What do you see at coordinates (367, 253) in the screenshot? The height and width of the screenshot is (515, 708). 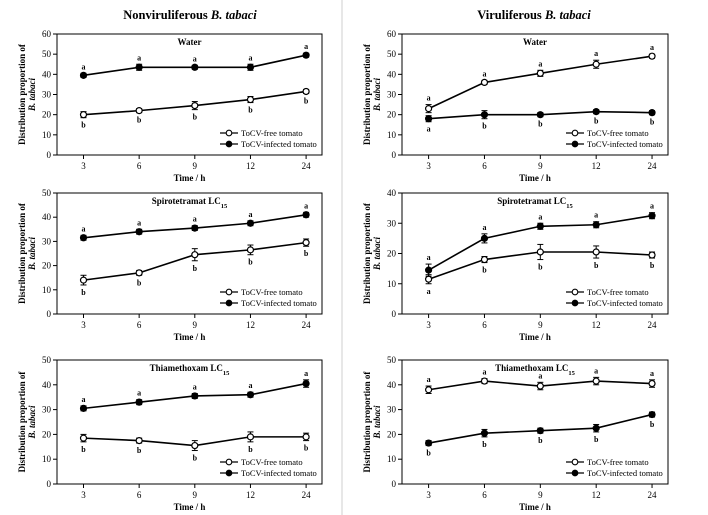 I see `y-axis-label: Distribution proportion of` at bounding box center [367, 253].